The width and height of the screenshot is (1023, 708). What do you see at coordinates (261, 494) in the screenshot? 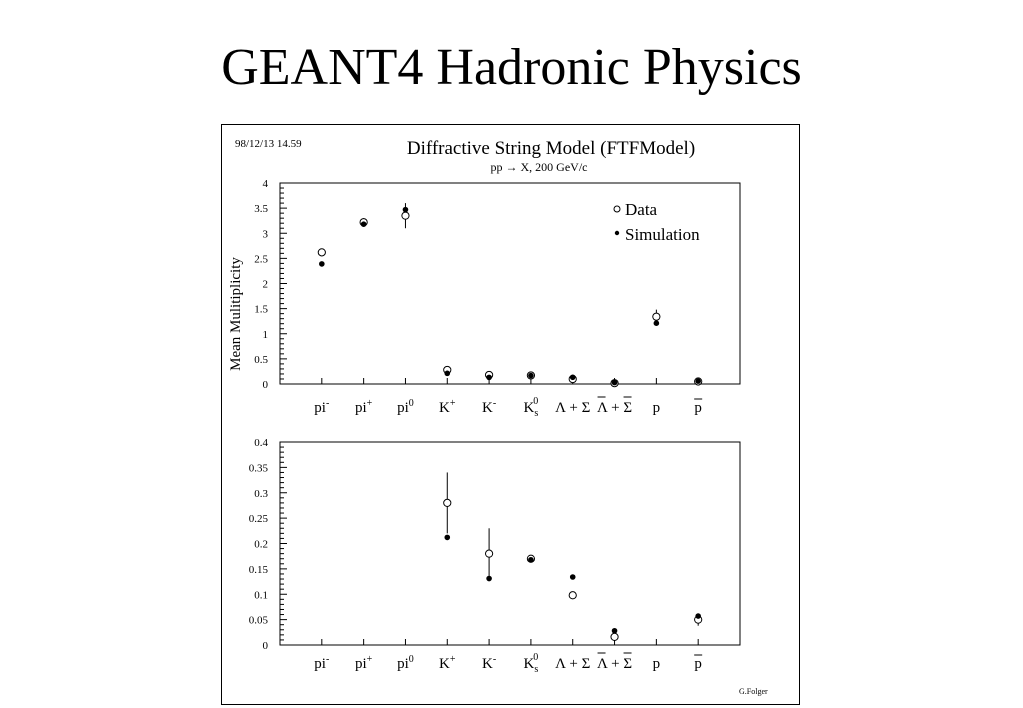
I see `y-tick-label: 0.3` at bounding box center [261, 494].